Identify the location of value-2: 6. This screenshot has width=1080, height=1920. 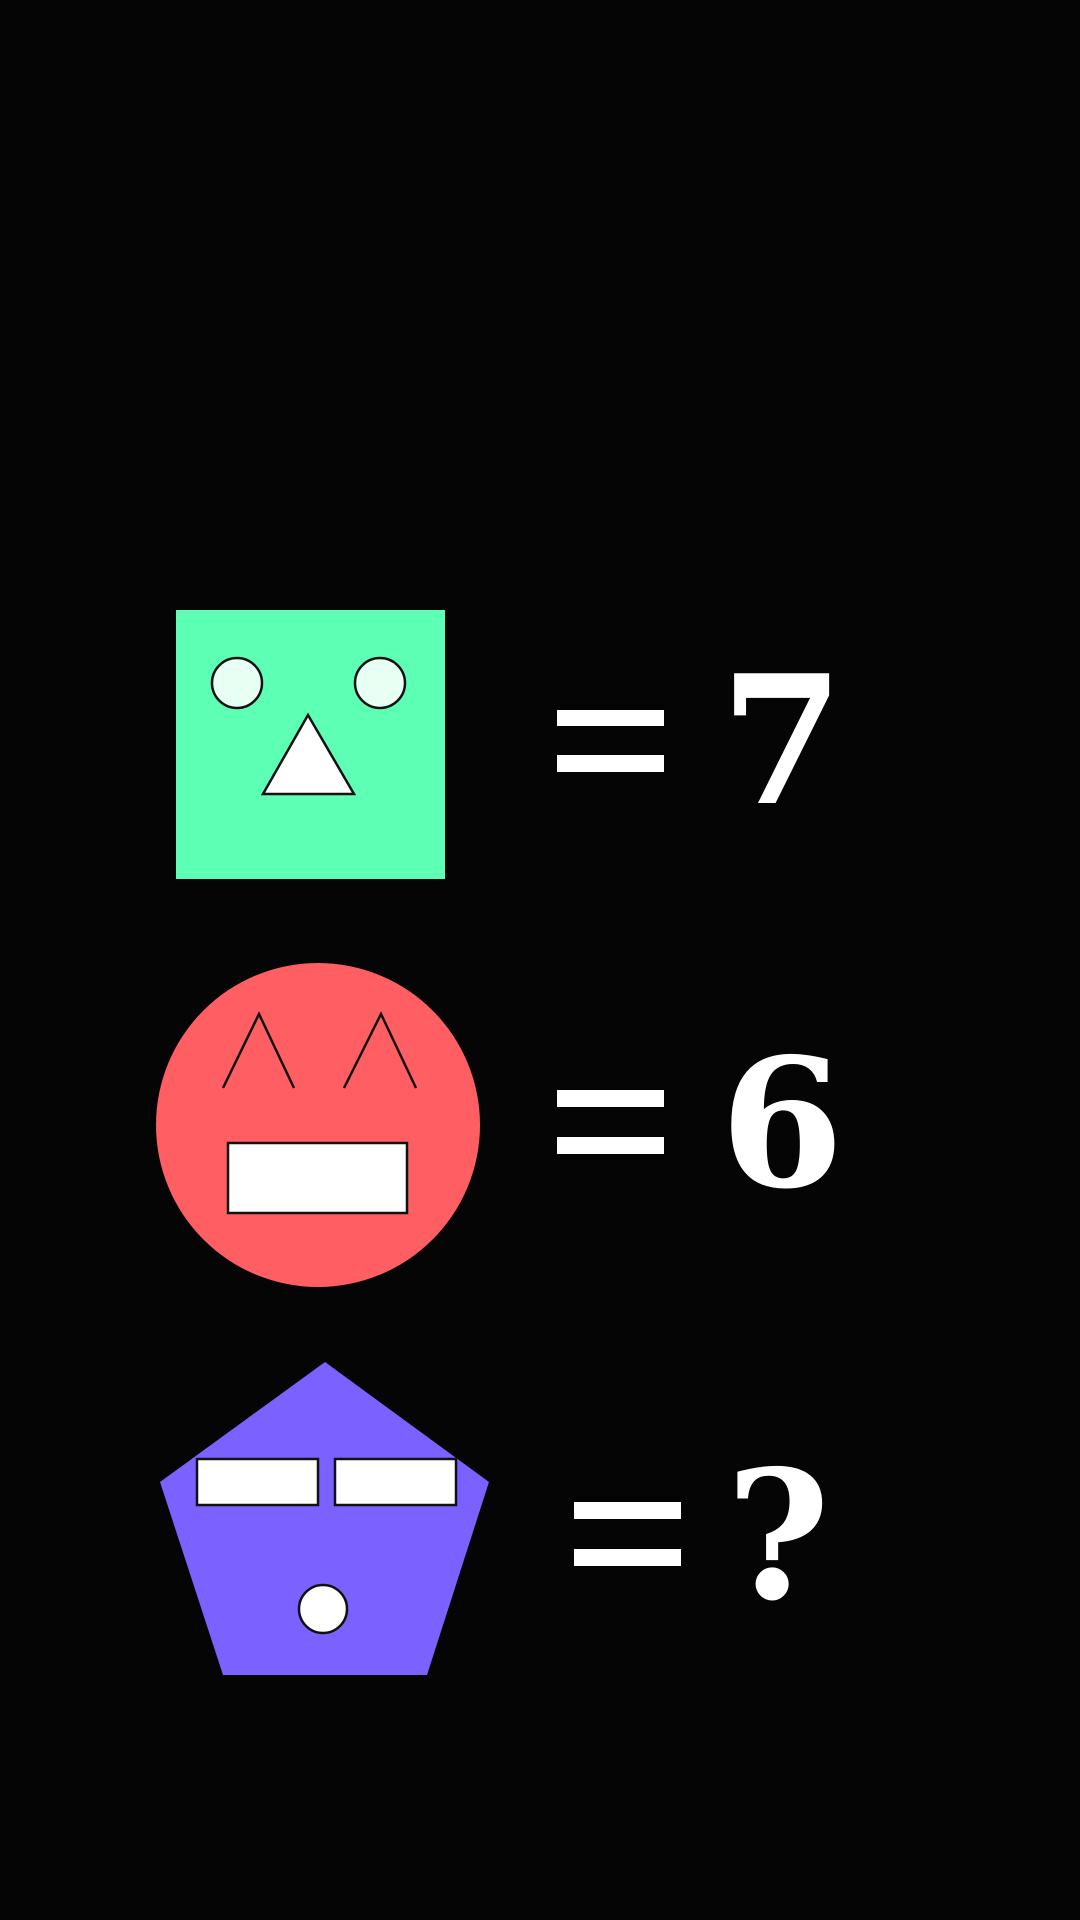
(782, 1123).